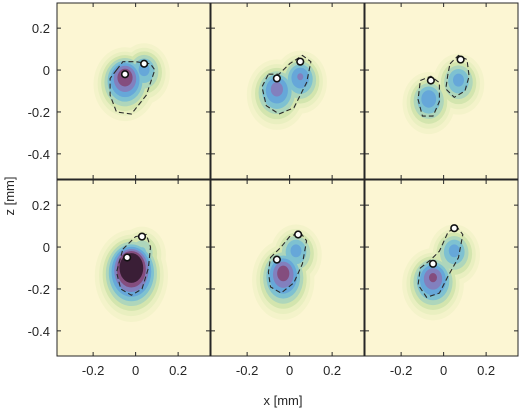 This screenshot has height=413, width=520. What do you see at coordinates (9, 196) in the screenshot?
I see `y-axis-label: z [mm]` at bounding box center [9, 196].